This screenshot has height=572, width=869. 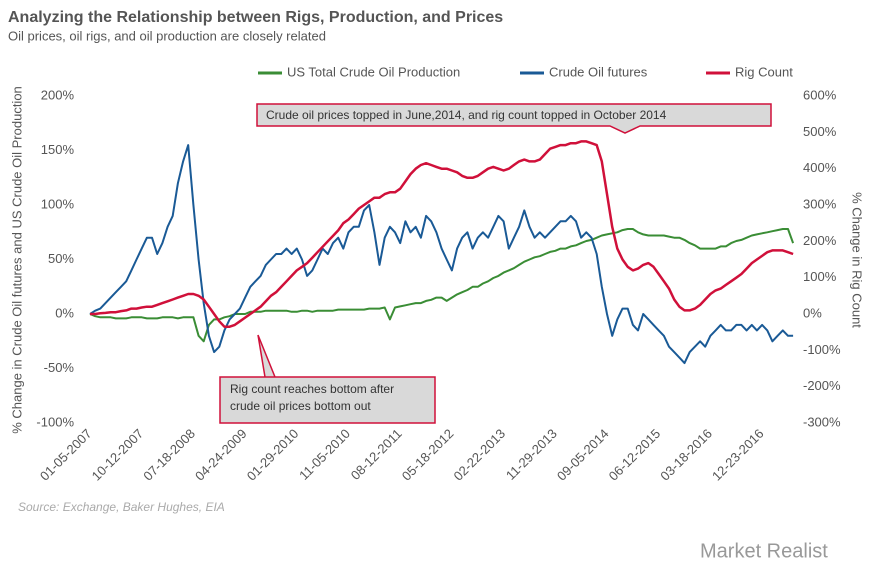 What do you see at coordinates (480, 455) in the screenshot?
I see `x-tick-label: 02-22-2013` at bounding box center [480, 455].